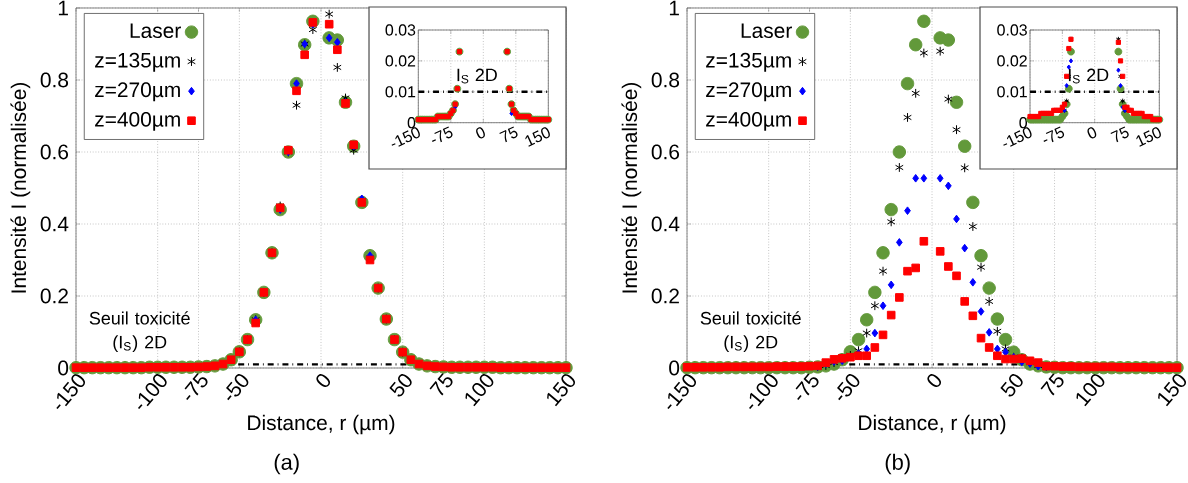  I want to click on text: (a), so click(286, 464).